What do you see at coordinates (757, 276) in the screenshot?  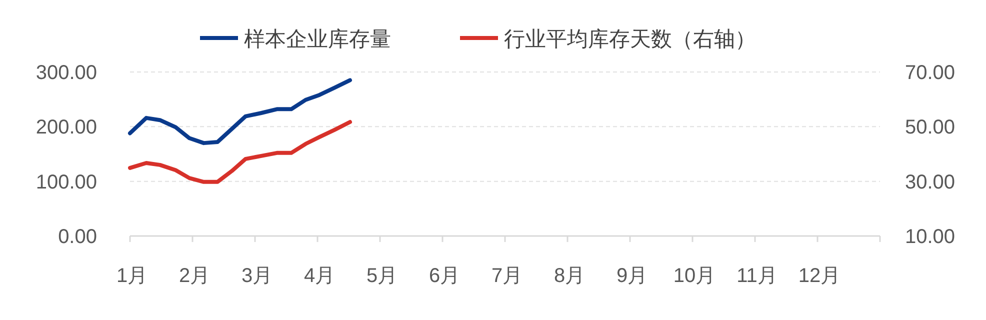 I see `xtick: 11月` at bounding box center [757, 276].